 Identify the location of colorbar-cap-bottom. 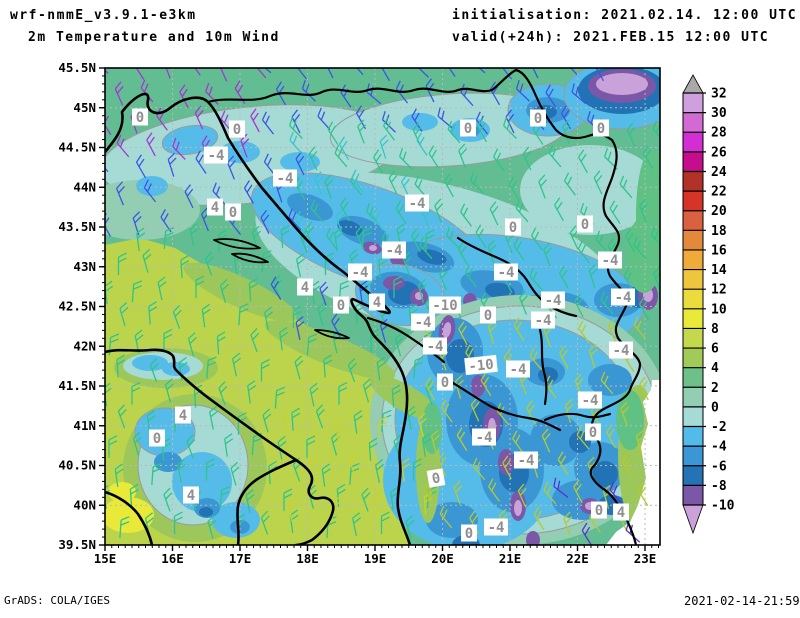
(693, 519).